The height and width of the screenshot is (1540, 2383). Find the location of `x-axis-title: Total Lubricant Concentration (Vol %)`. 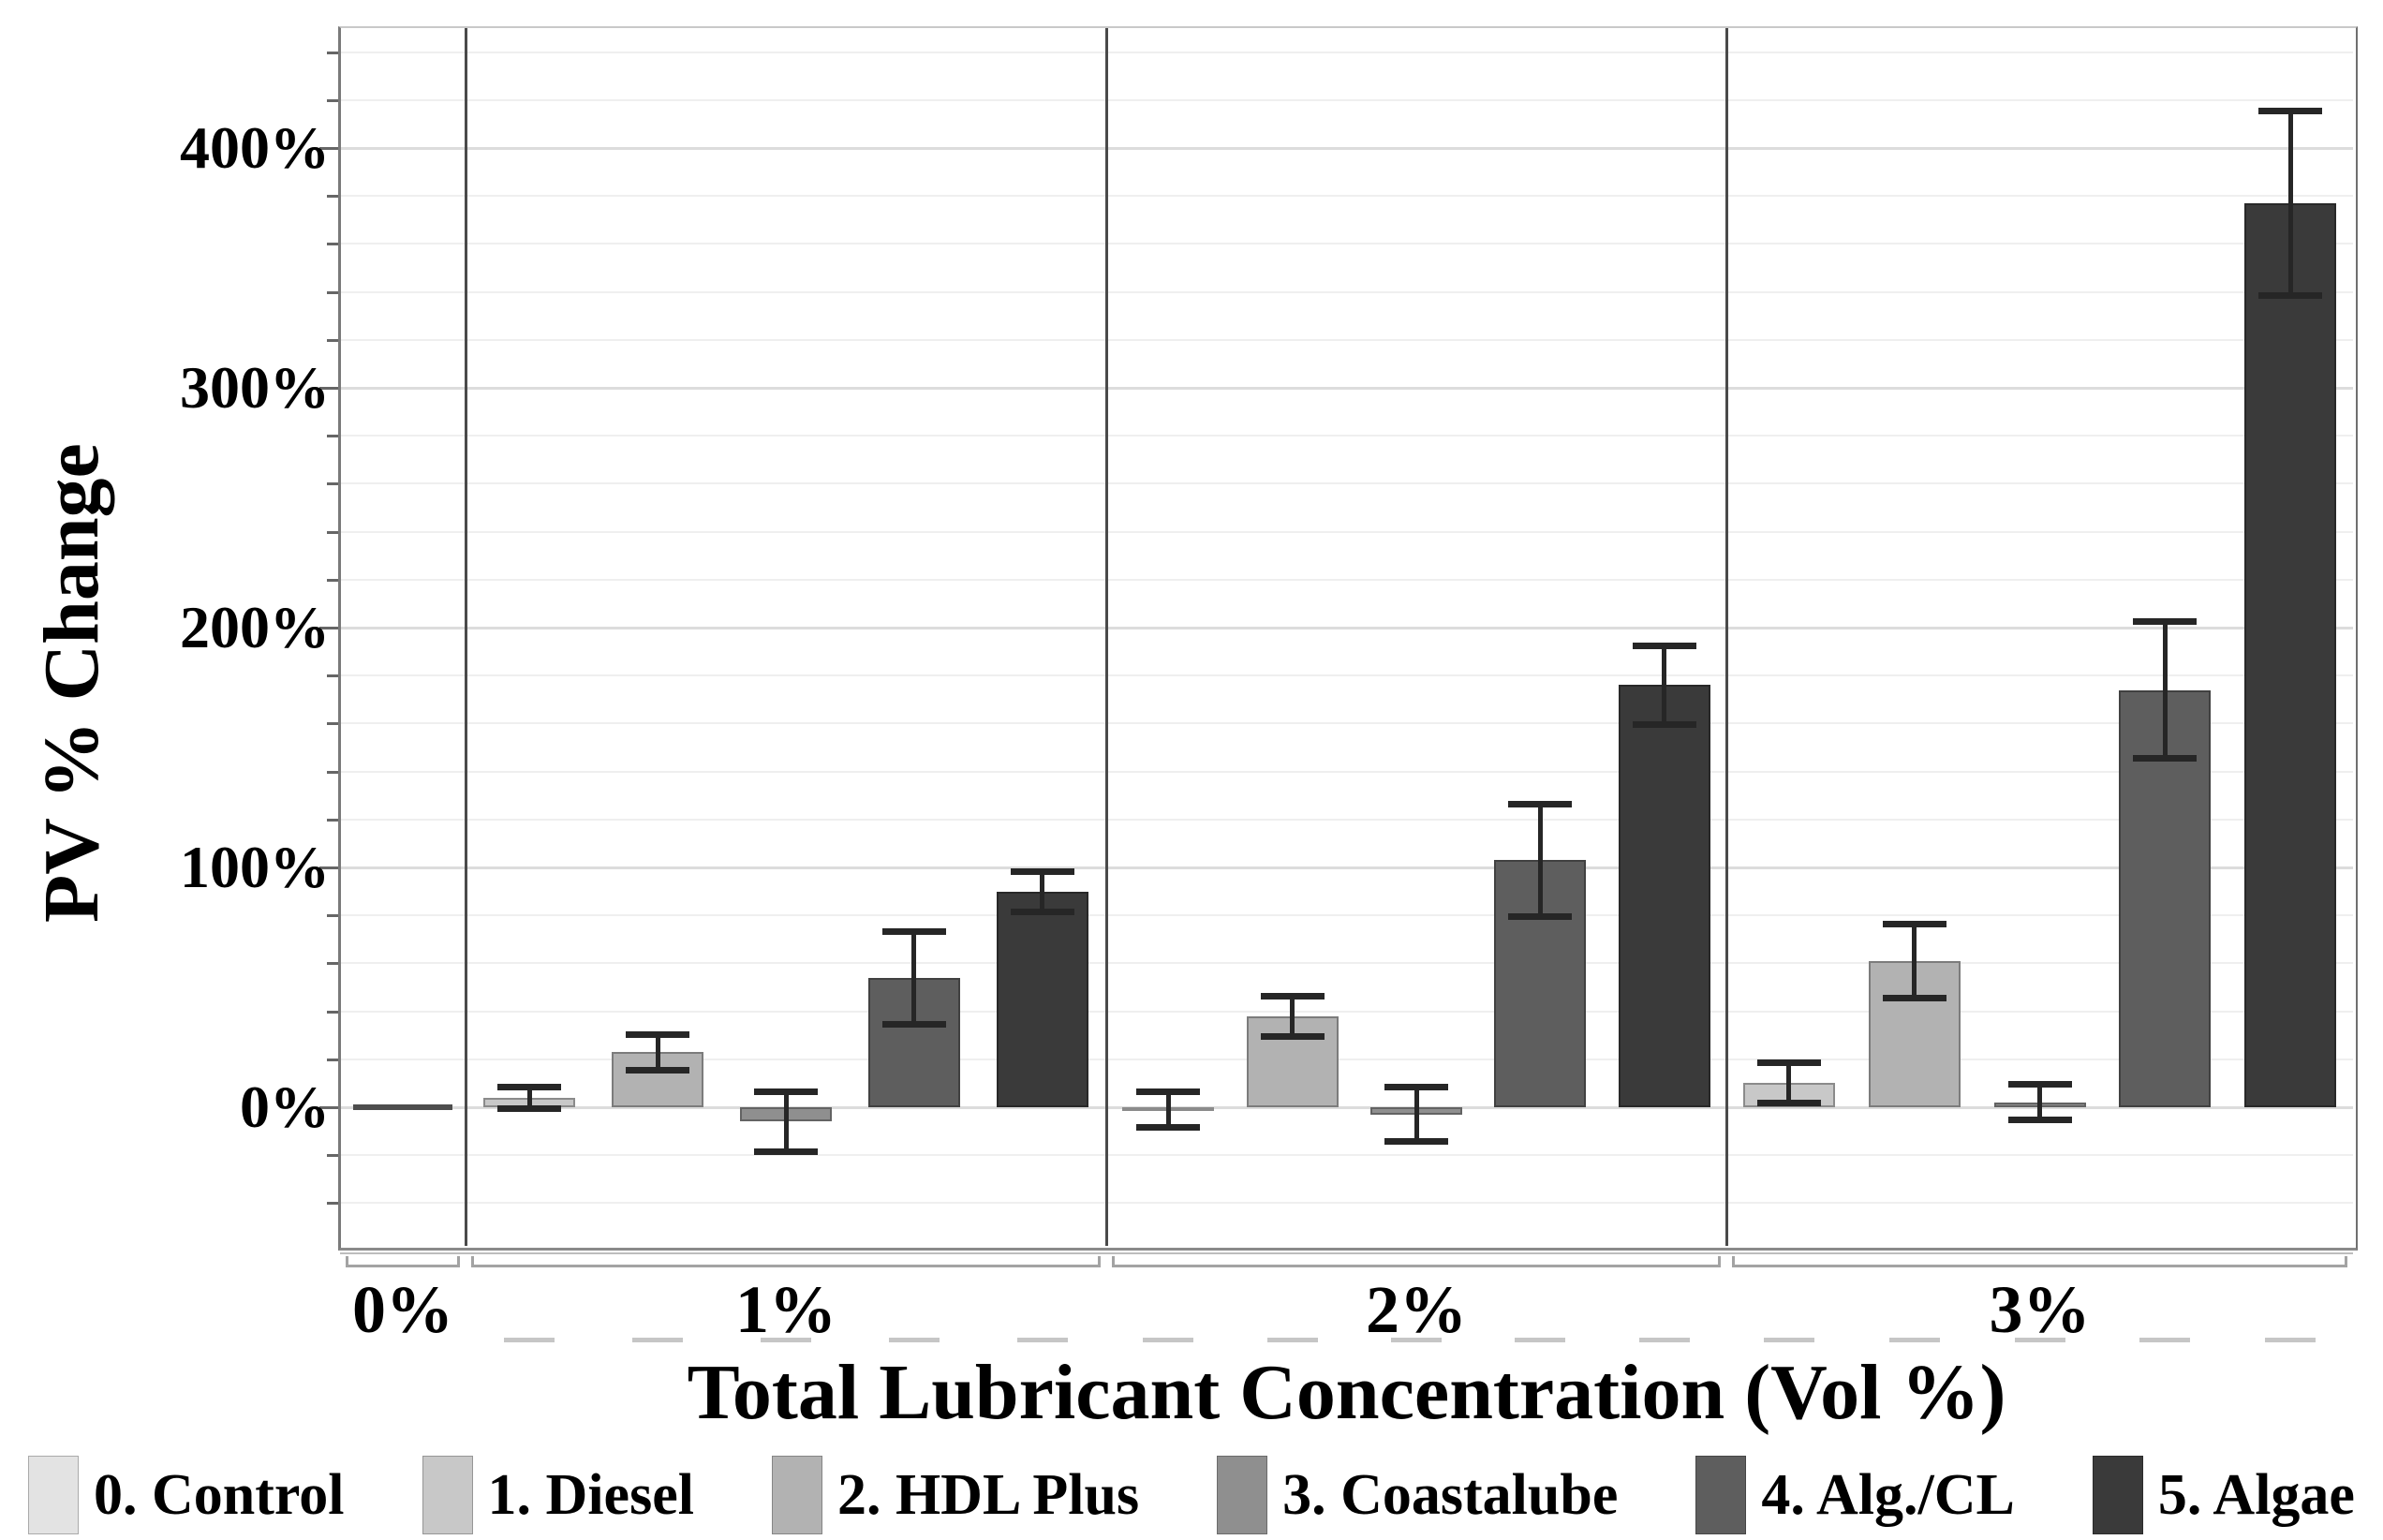

x-axis-title: Total Lubricant Concentration (Vol %) is located at coordinates (1346, 1392).